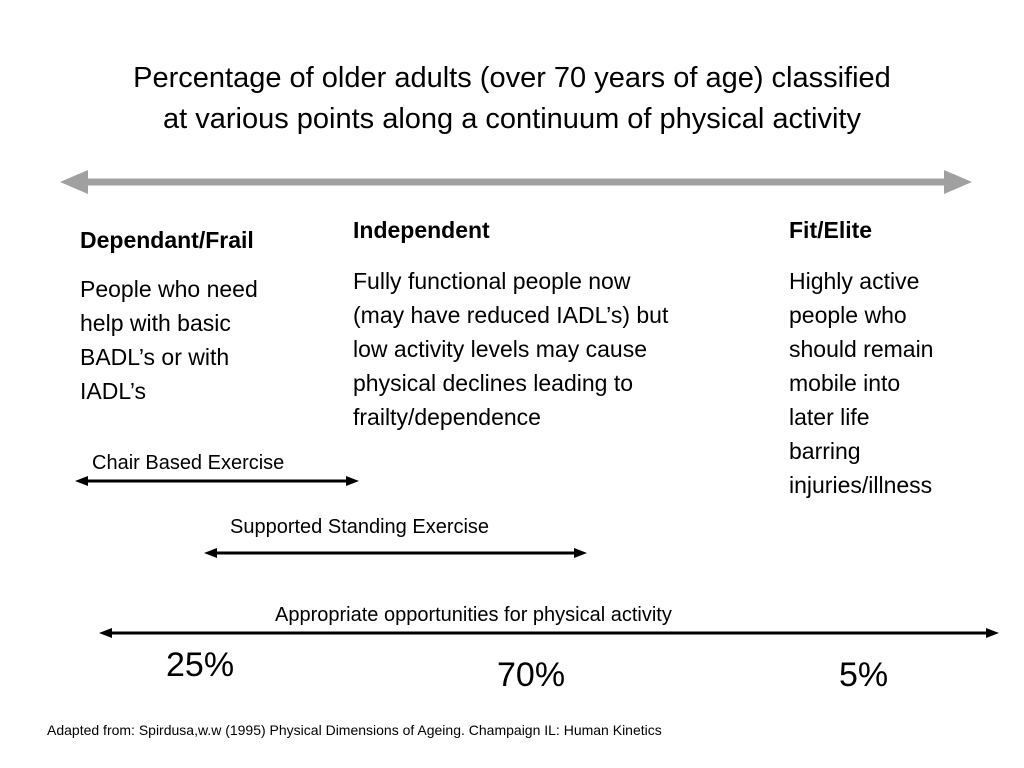  Describe the element at coordinates (113, 391) in the screenshot. I see `description-line: IADL’s` at that location.